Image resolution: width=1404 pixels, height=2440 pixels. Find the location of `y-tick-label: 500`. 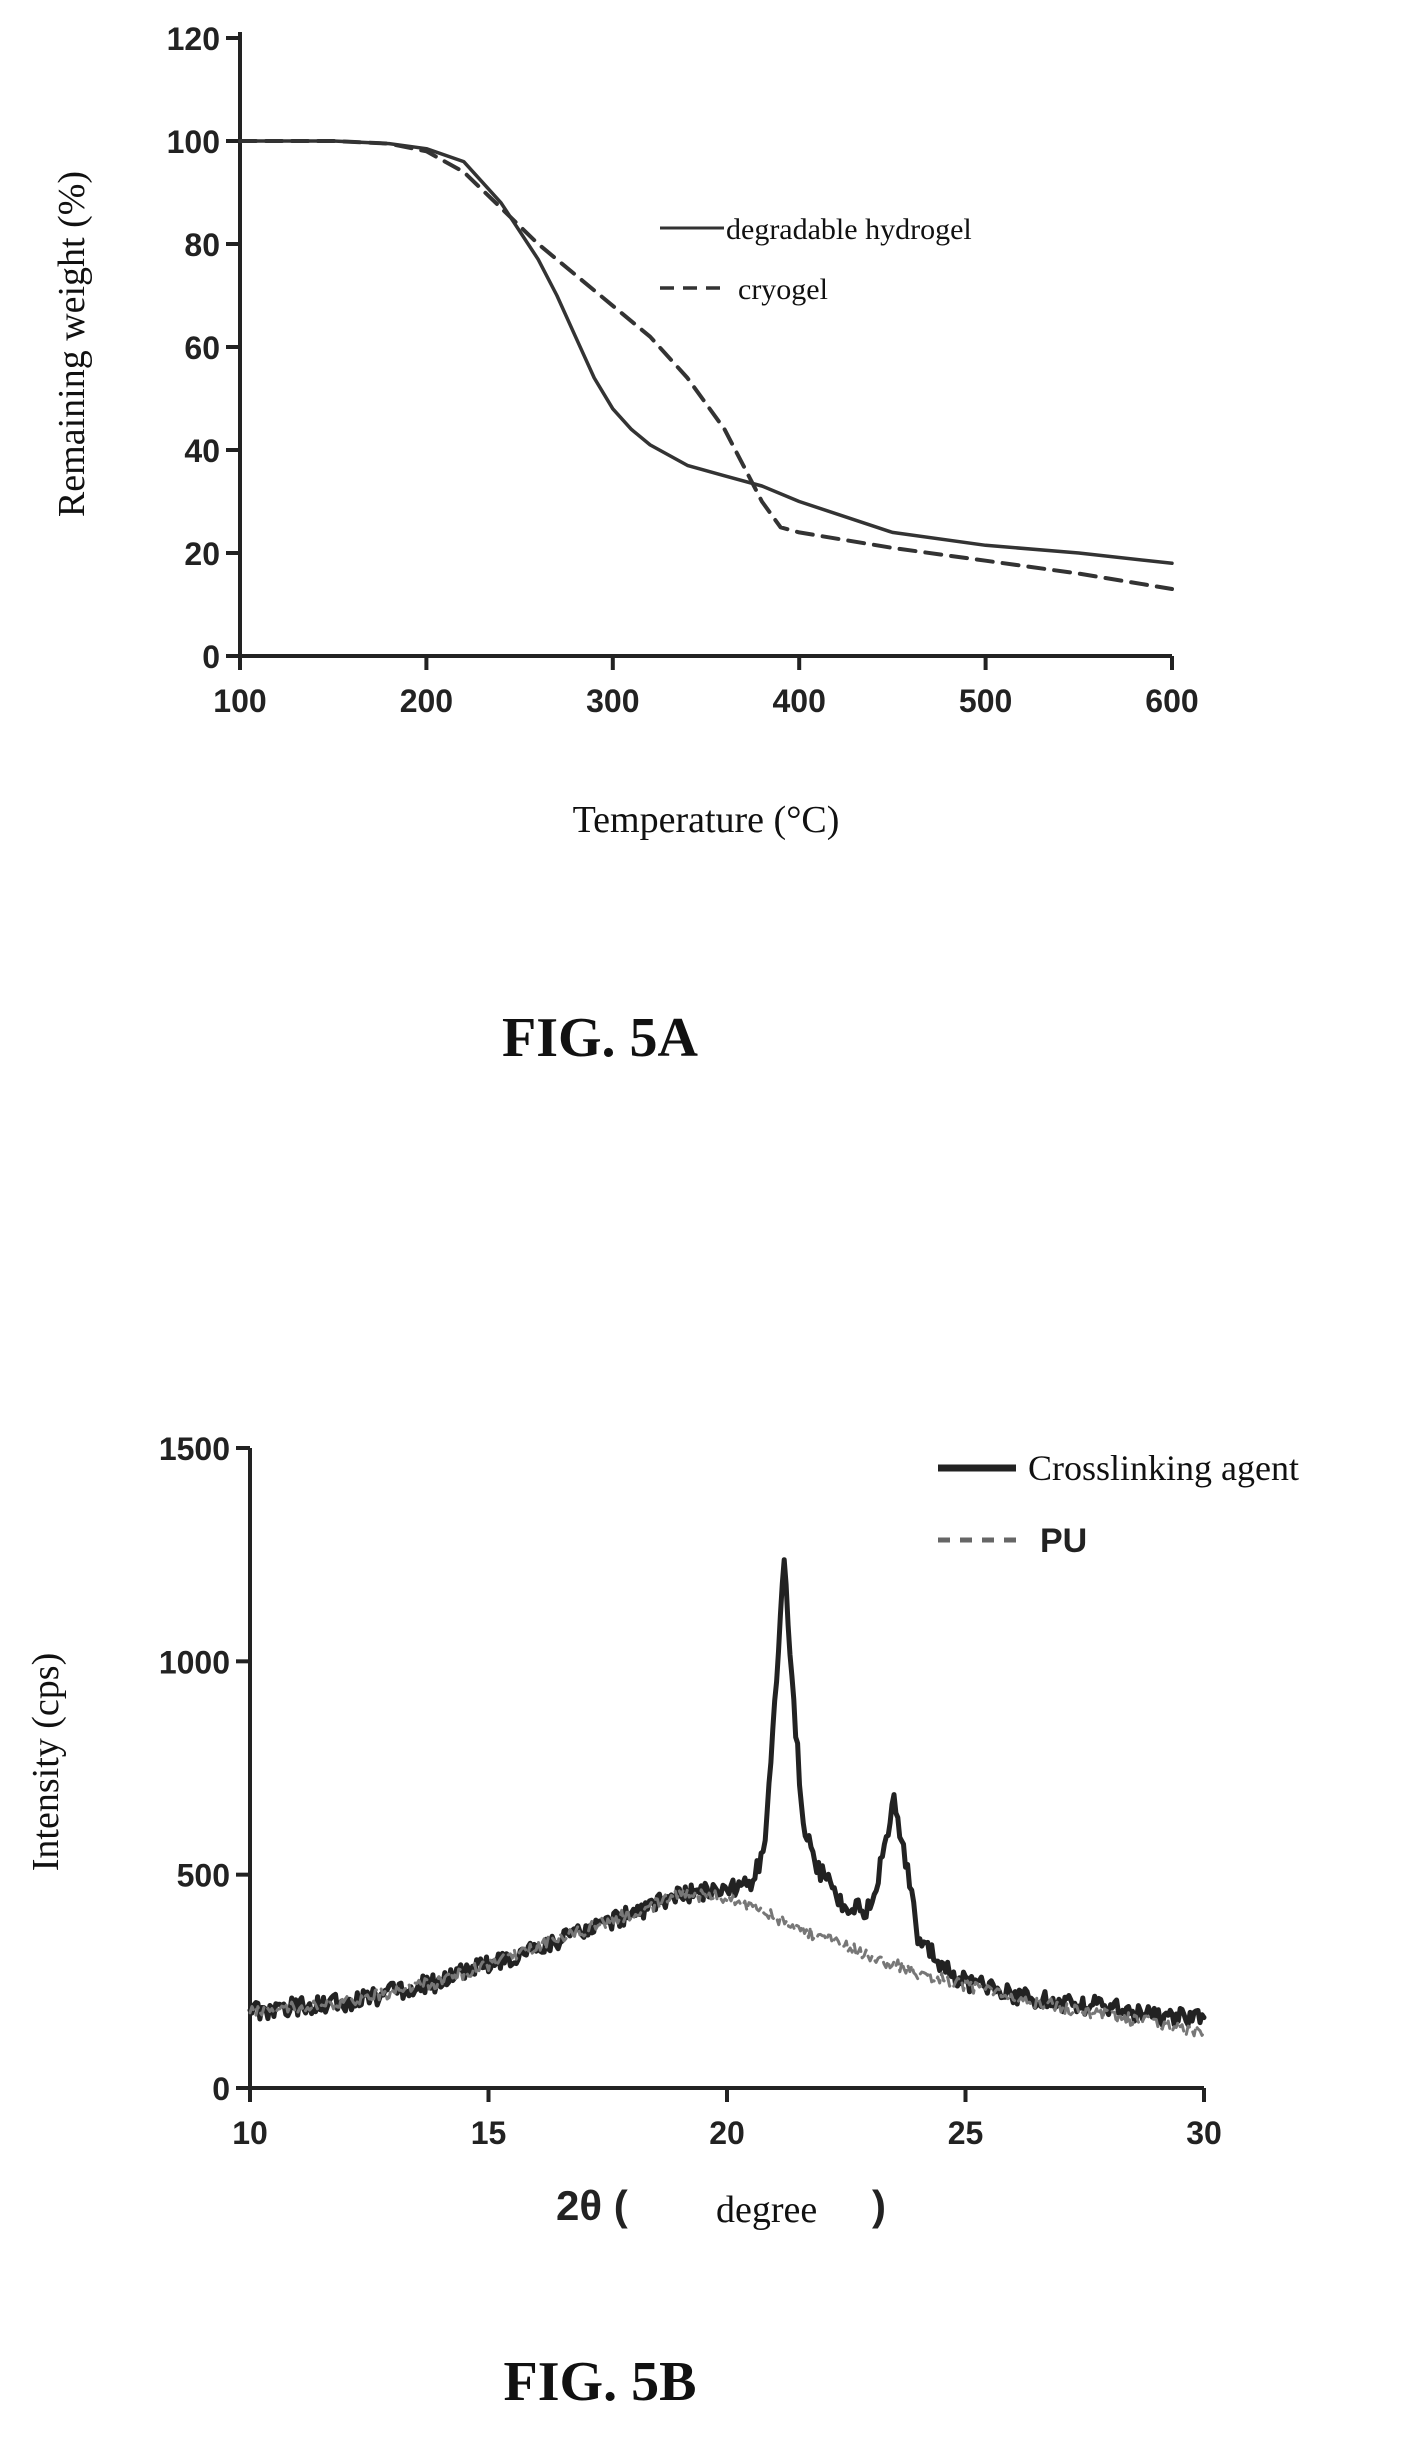

y-tick-label: 500 is located at coordinates (203, 1876).